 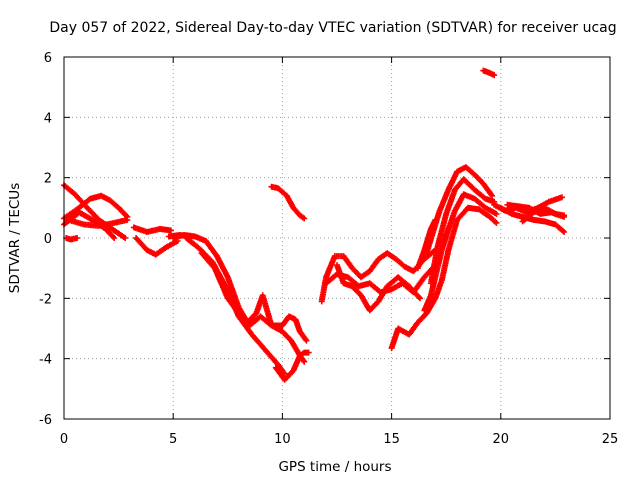 I want to click on x-tick-label: 20, so click(x=501, y=439).